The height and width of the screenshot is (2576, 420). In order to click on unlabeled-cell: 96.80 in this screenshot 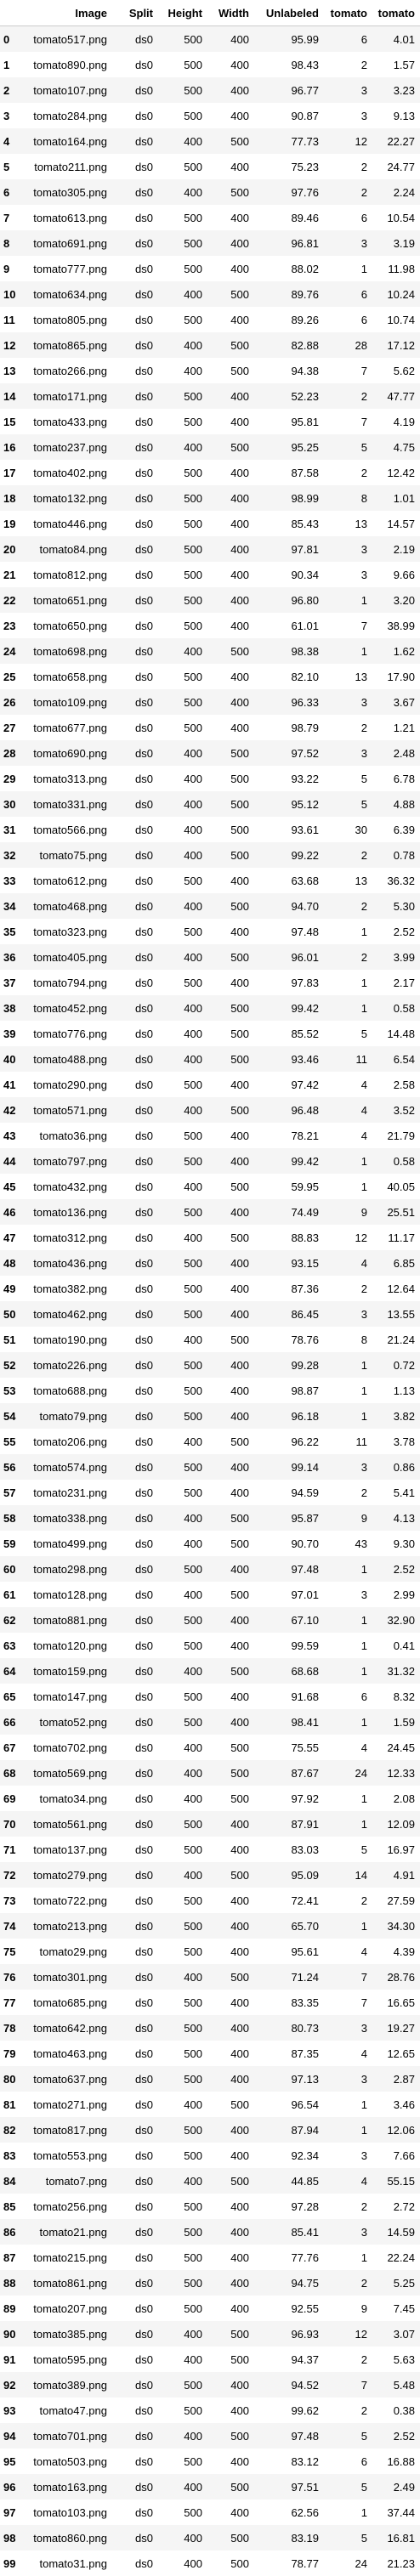, I will do `click(289, 600)`.